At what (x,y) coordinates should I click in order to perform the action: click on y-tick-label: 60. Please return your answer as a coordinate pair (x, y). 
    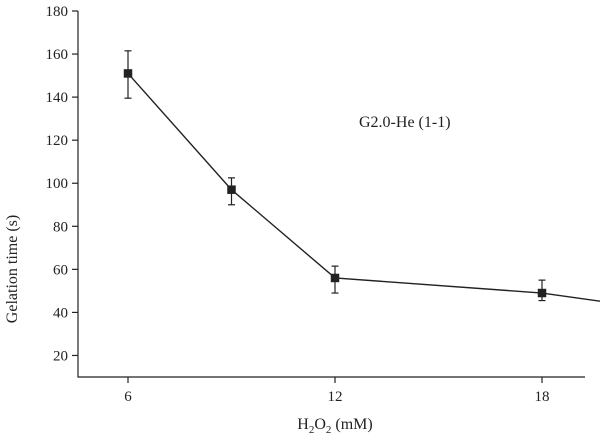
    Looking at the image, I should click on (60, 270).